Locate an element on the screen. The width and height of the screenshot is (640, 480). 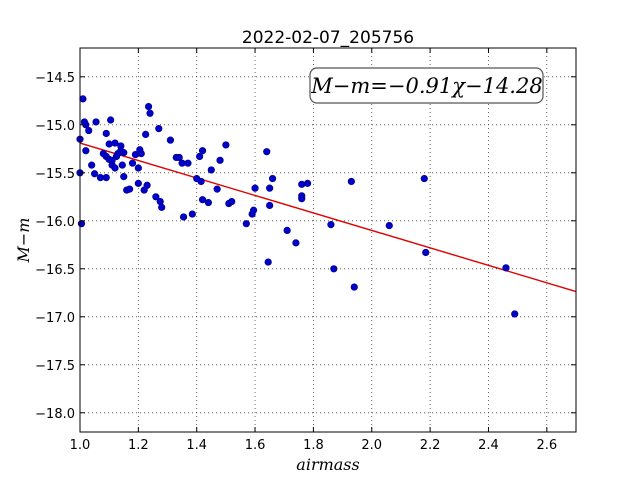
y-tick-label: −15.0 is located at coordinates (55, 126).